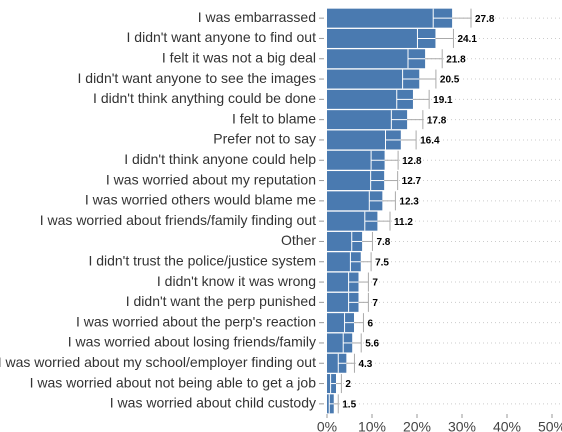 Image resolution: width=562 pixels, height=432 pixels. I want to click on category-label: I didn't think anything could be done, so click(204, 98).